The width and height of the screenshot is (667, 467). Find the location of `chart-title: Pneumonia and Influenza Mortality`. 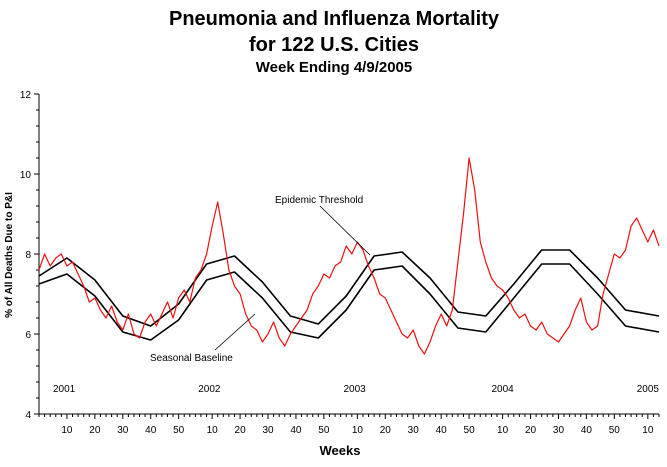

chart-title: Pneumonia and Influenza Mortality is located at coordinates (334, 19).